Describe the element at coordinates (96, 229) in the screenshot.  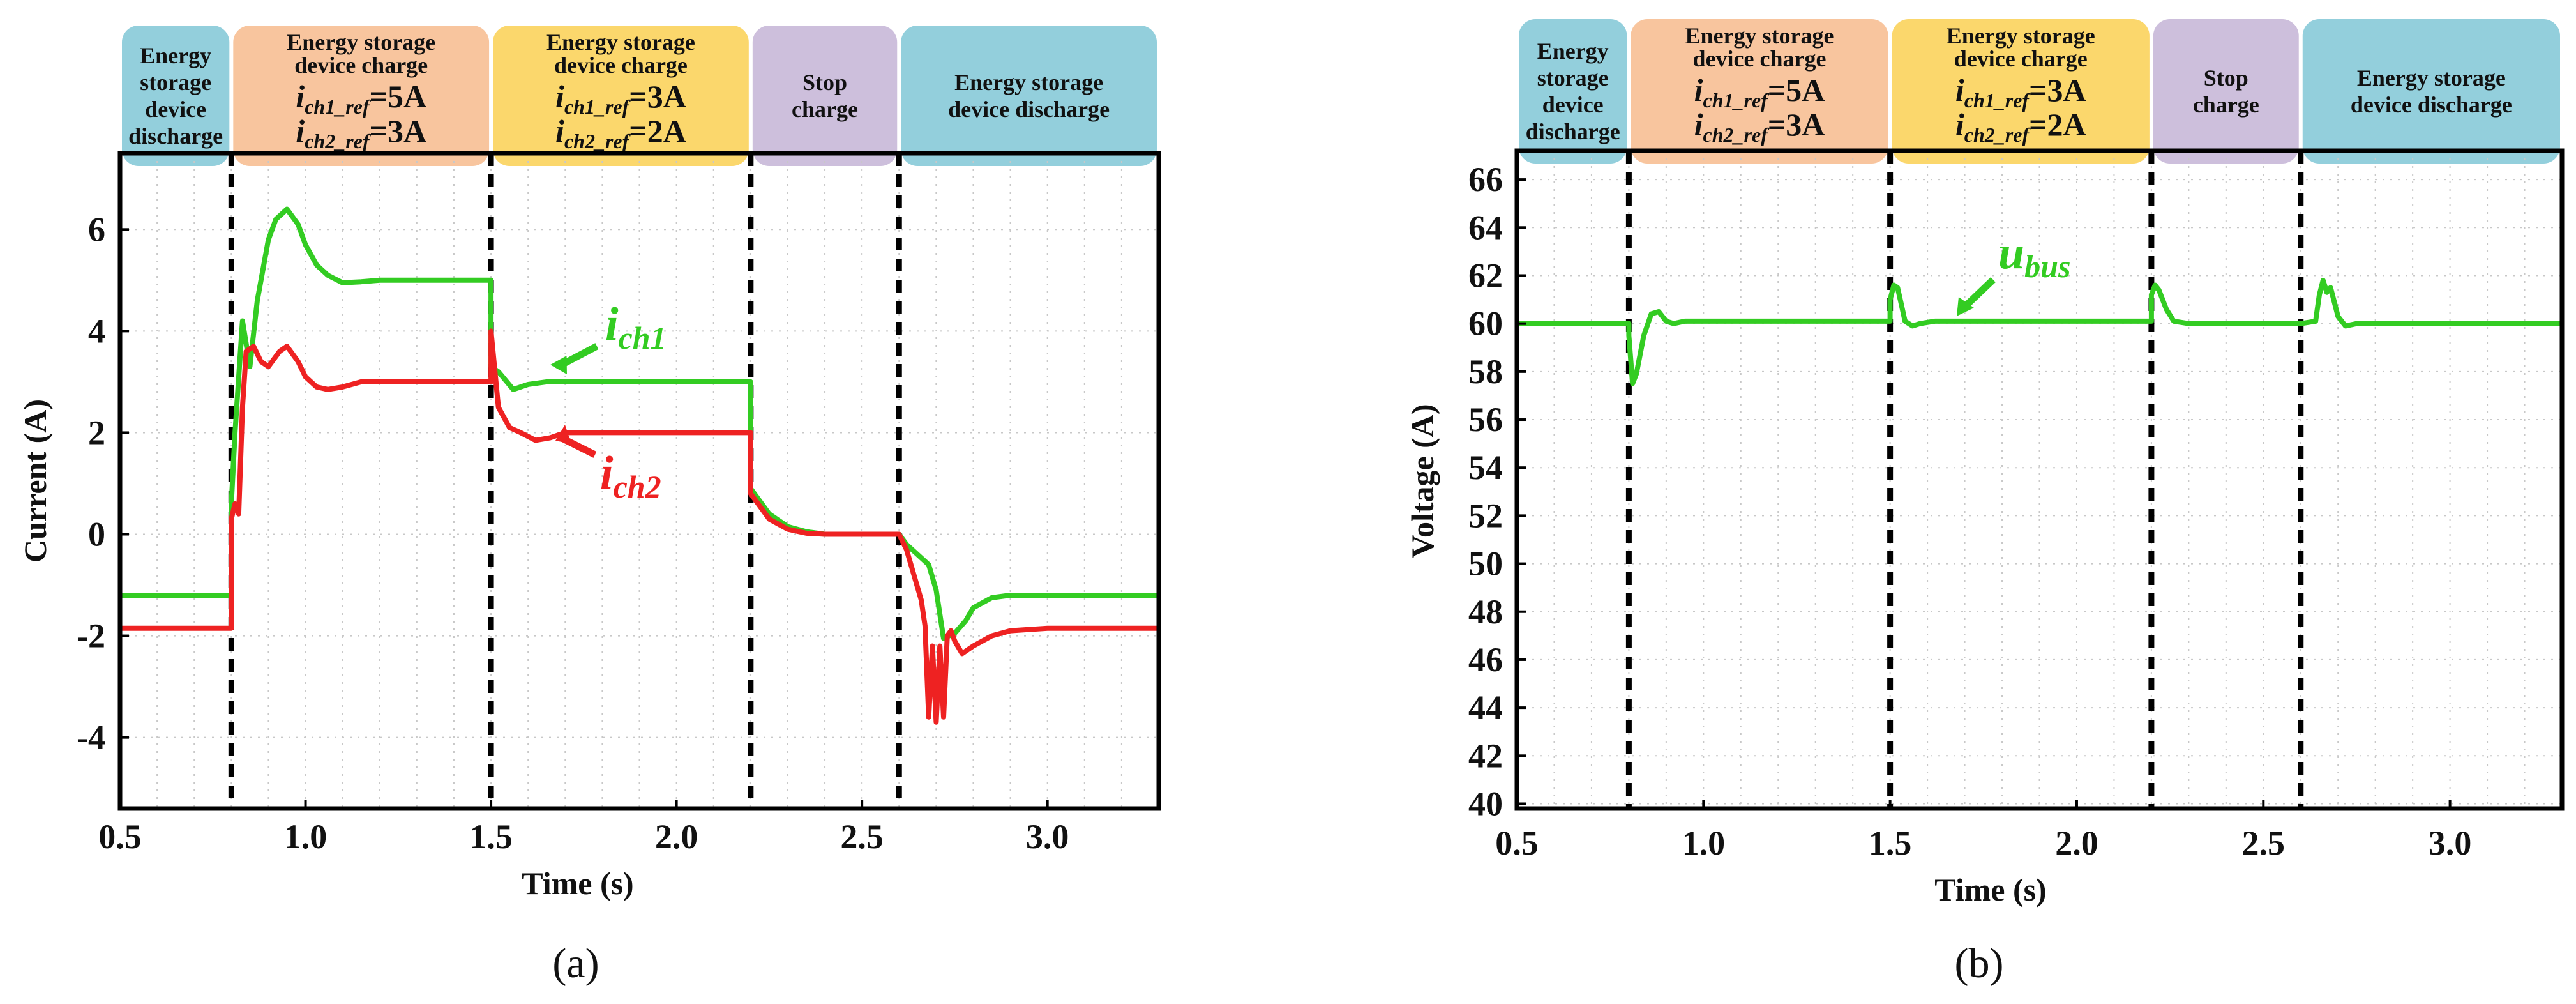
I see `y-tick-label: 6` at that location.